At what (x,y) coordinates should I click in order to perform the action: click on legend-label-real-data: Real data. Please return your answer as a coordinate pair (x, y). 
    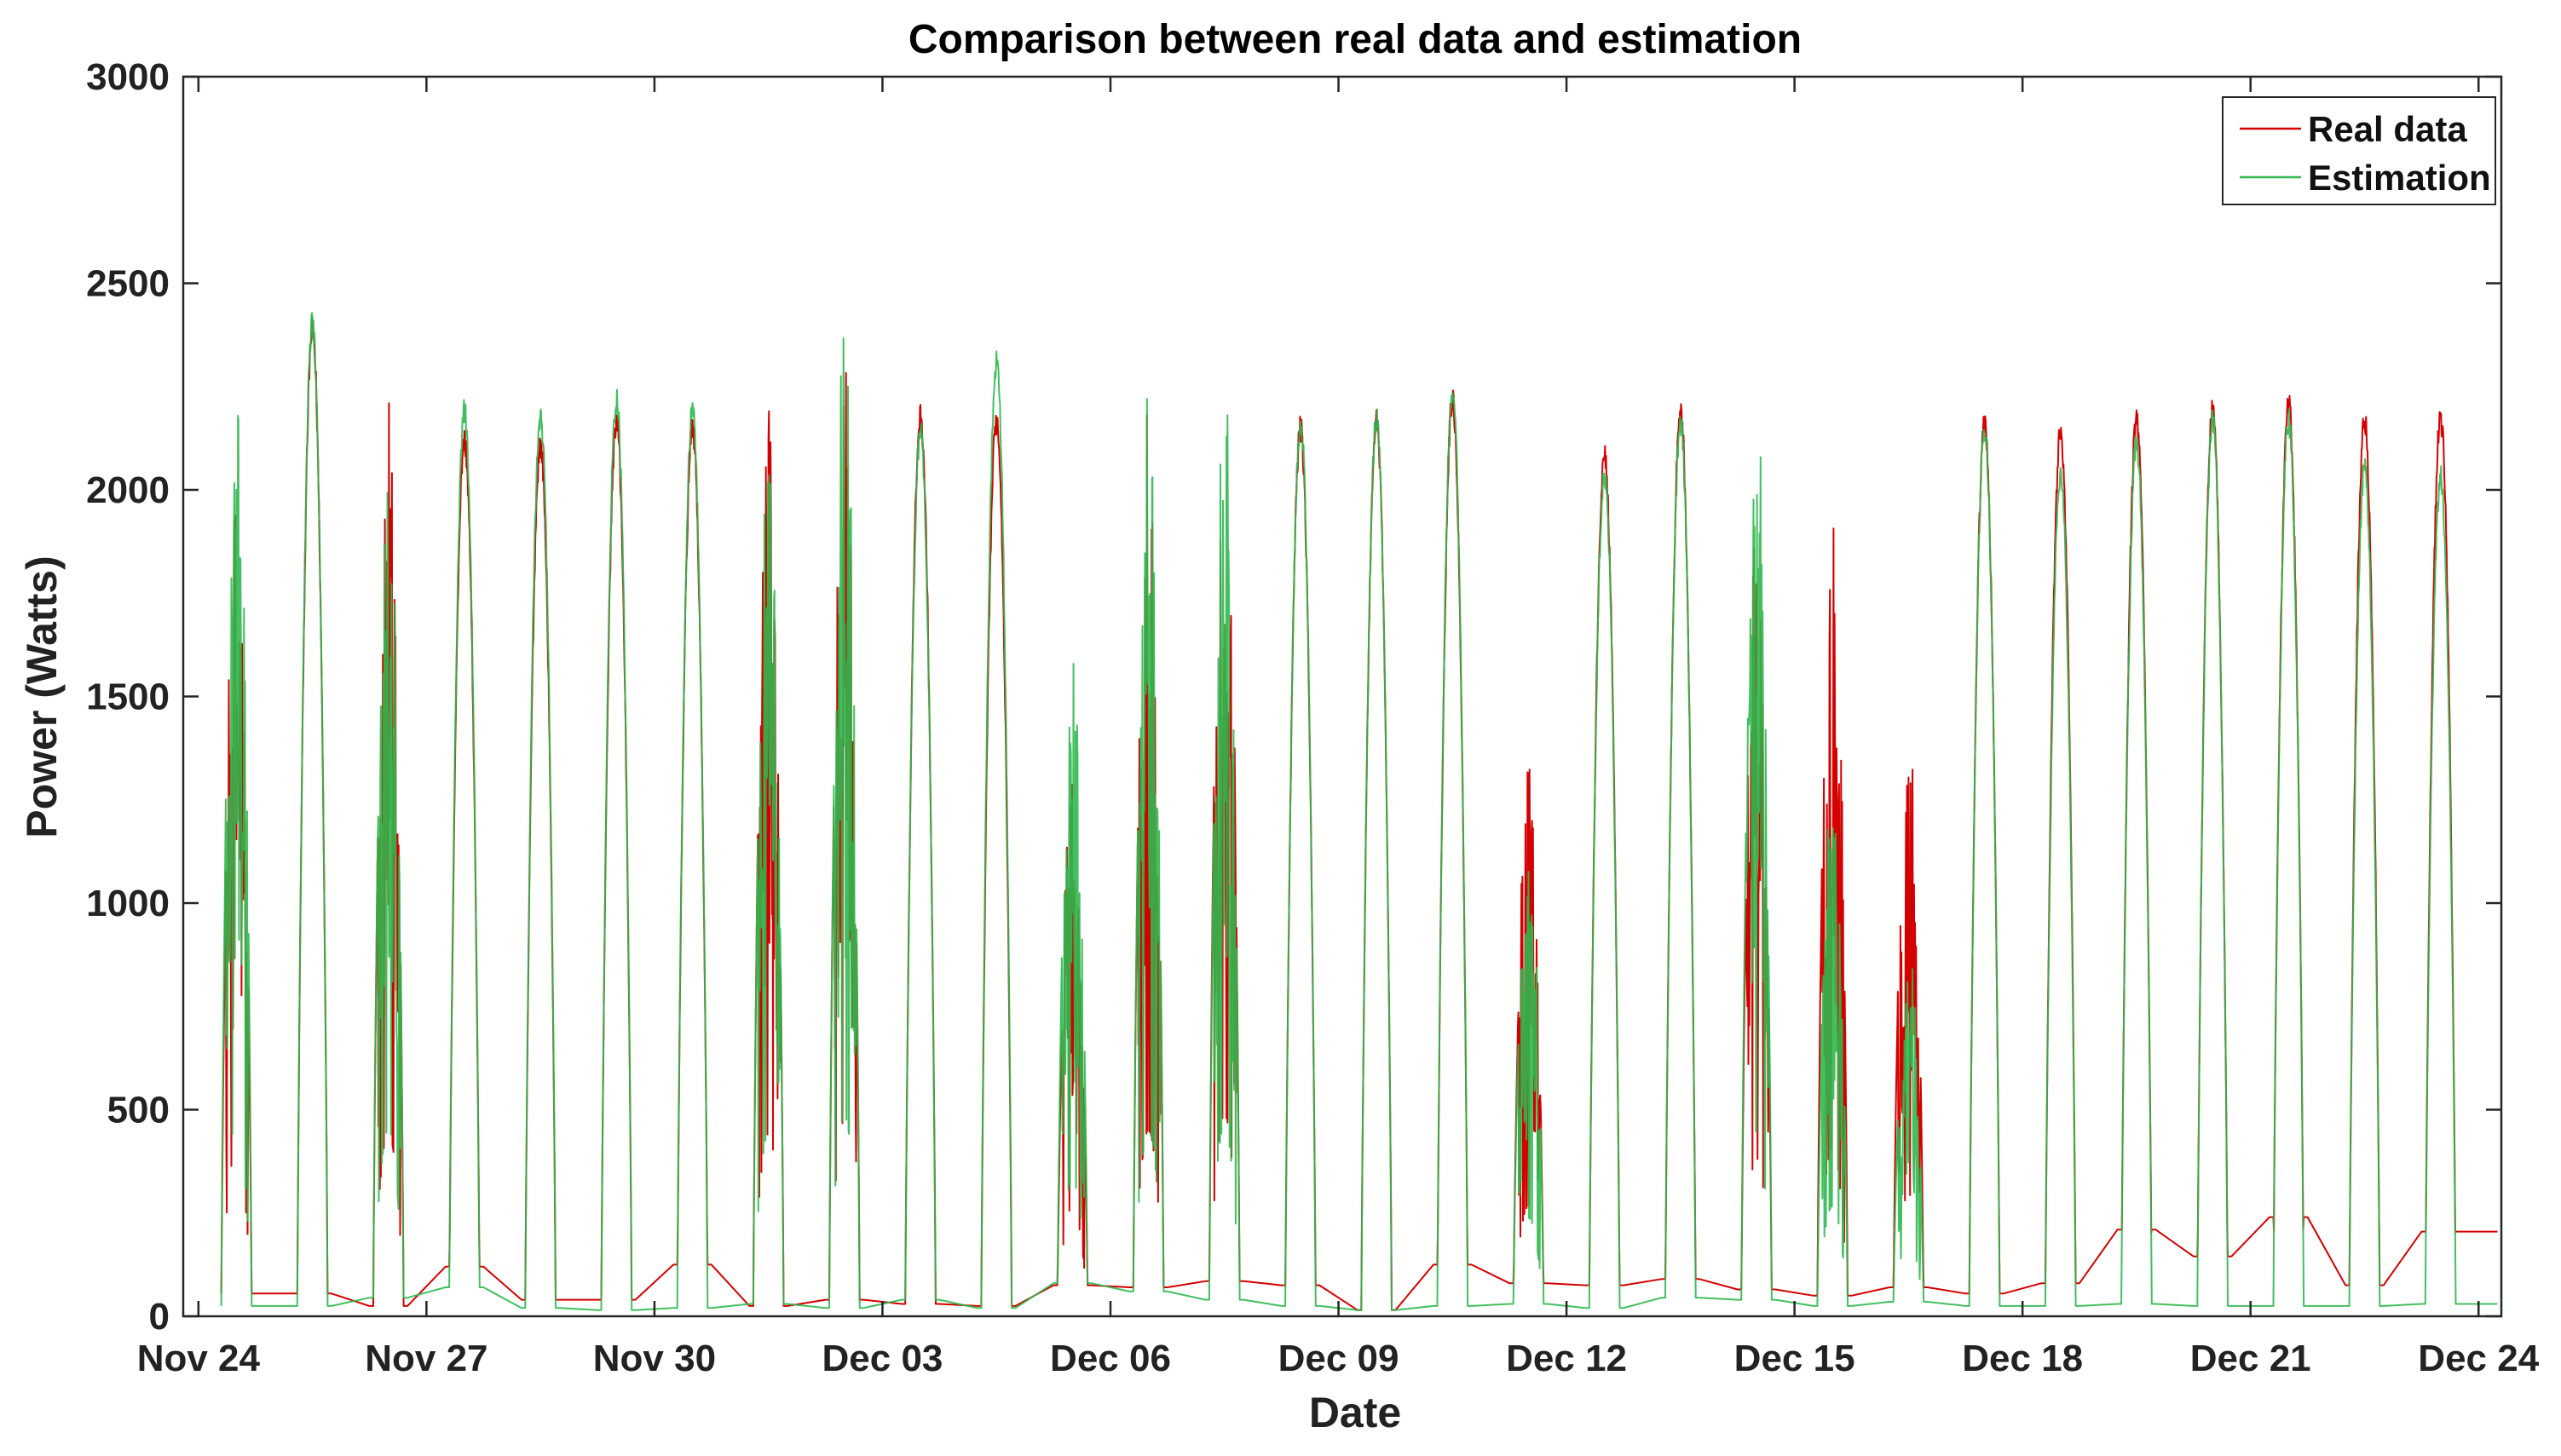
    Looking at the image, I should click on (2387, 129).